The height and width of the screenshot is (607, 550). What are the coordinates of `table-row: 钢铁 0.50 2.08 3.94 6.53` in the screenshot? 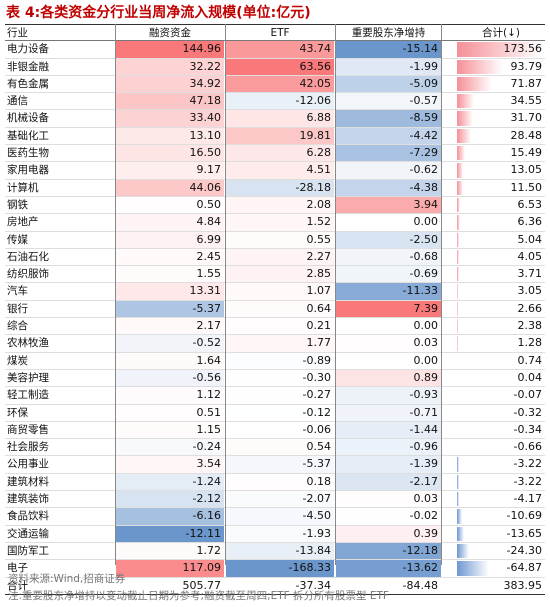 It's located at (275, 205).